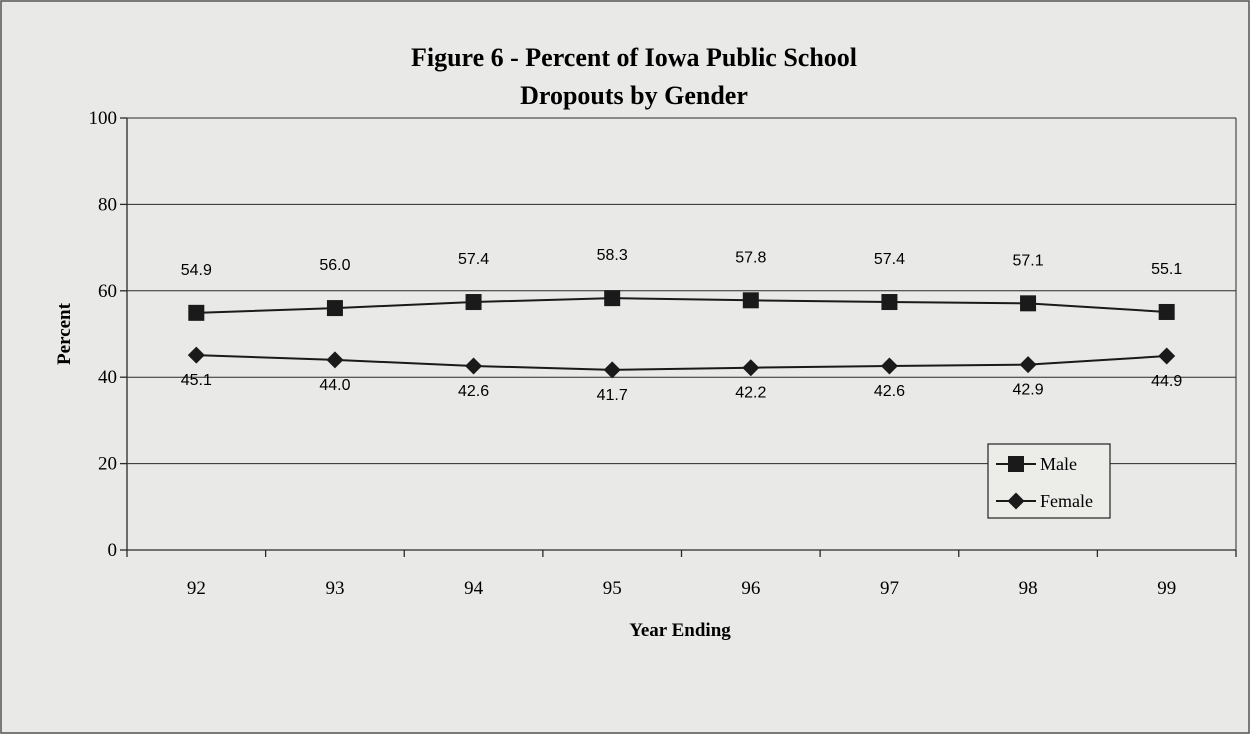 This screenshot has width=1250, height=734. What do you see at coordinates (1027, 390) in the screenshot?
I see `female-data-label-98: 42.9` at bounding box center [1027, 390].